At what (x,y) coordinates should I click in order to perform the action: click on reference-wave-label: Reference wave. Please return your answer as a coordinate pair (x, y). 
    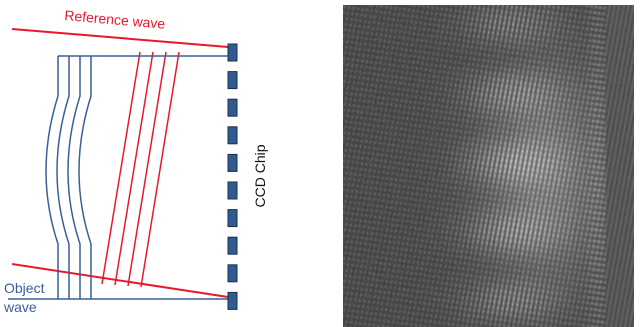
    Looking at the image, I should click on (115, 19).